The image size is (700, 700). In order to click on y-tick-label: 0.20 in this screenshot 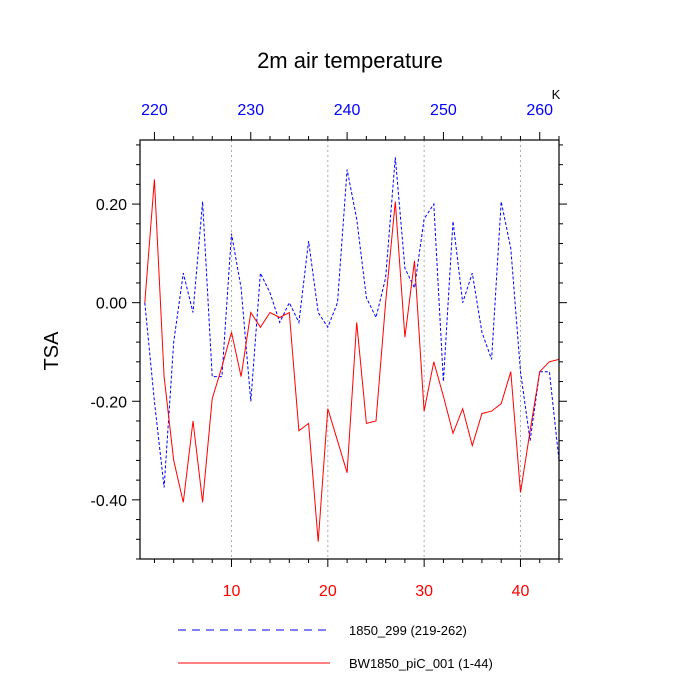, I will do `click(111, 205)`.